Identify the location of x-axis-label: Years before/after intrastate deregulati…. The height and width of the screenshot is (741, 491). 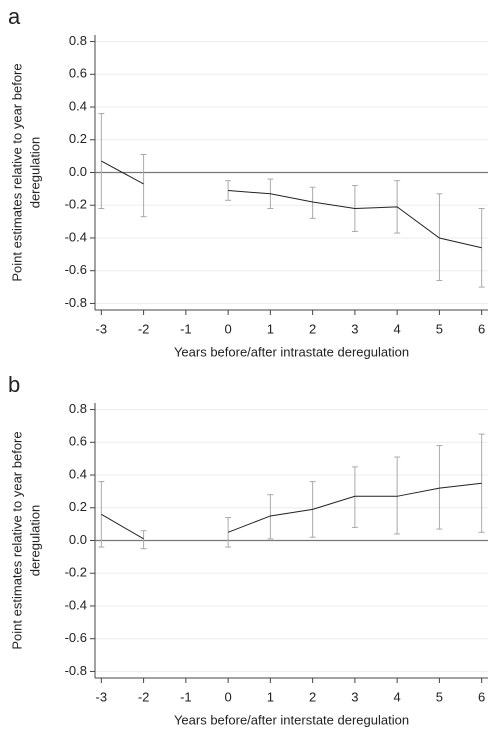
(291, 351).